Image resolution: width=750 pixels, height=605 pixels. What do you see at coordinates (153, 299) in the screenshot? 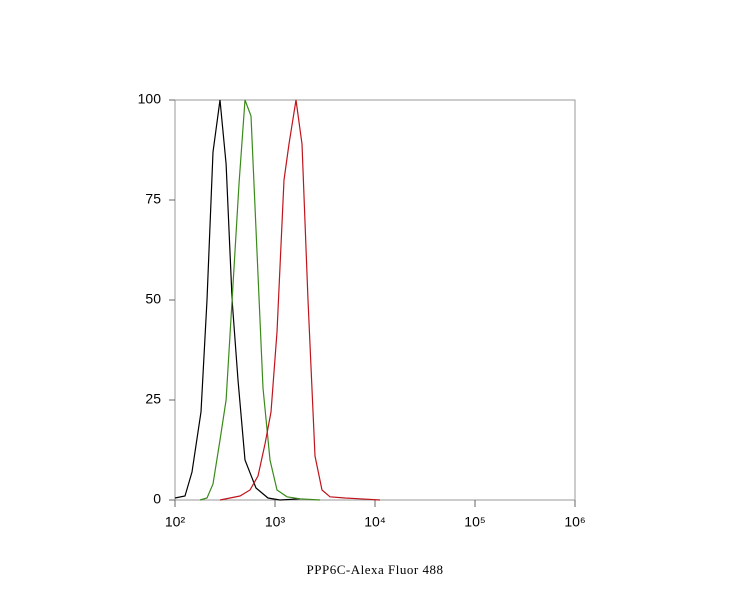
I see `y-tick-label: 50` at bounding box center [153, 299].